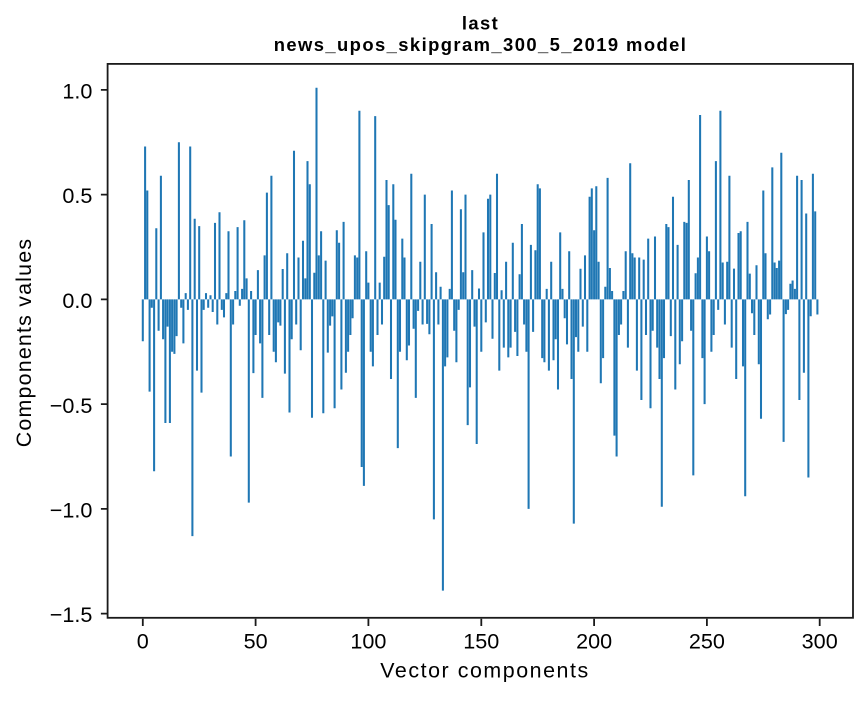 The image size is (867, 701). Describe the element at coordinates (594, 640) in the screenshot. I see `svg-text: 200` at that location.